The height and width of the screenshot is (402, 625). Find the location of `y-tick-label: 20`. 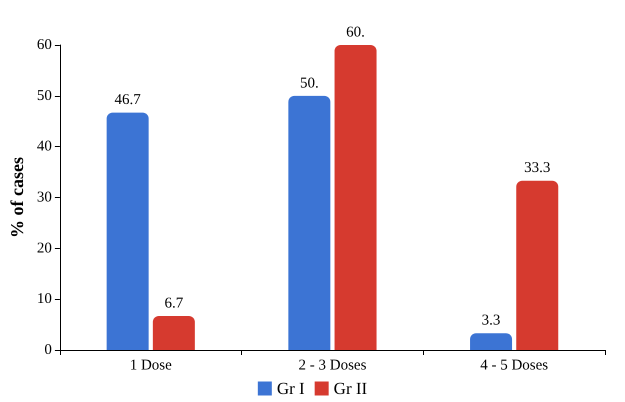

y-tick-label: 20 is located at coordinates (44, 248).